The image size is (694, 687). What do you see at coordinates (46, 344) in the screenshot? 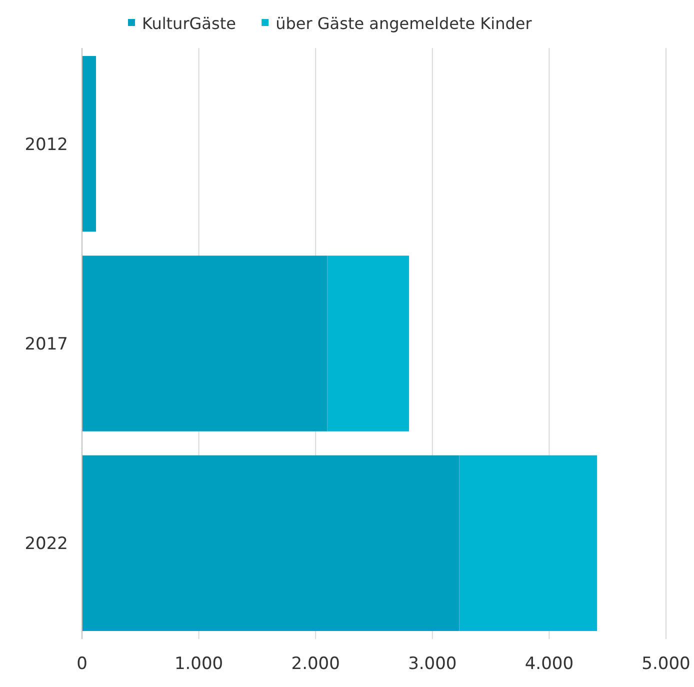
I see `y-tick-label: 2017` at bounding box center [46, 344].